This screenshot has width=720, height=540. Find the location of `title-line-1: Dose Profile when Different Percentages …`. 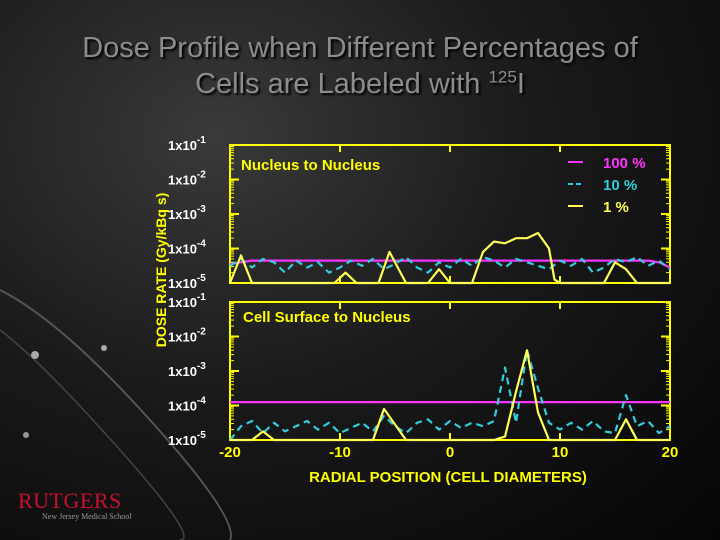

title-line-1: Dose Profile when Different Percentages … is located at coordinates (360, 48).